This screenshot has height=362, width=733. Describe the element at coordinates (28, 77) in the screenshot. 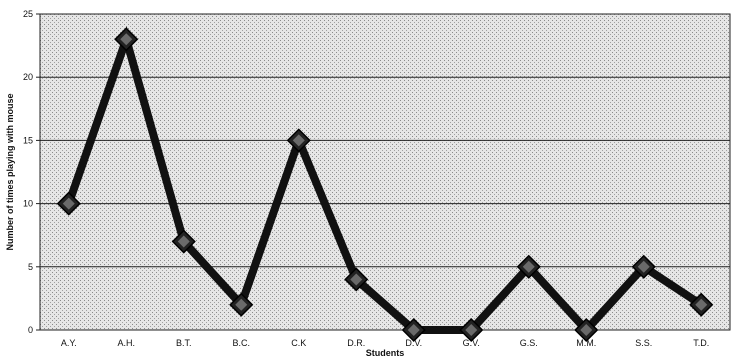

I see `y-tick-label: 20` at that location.